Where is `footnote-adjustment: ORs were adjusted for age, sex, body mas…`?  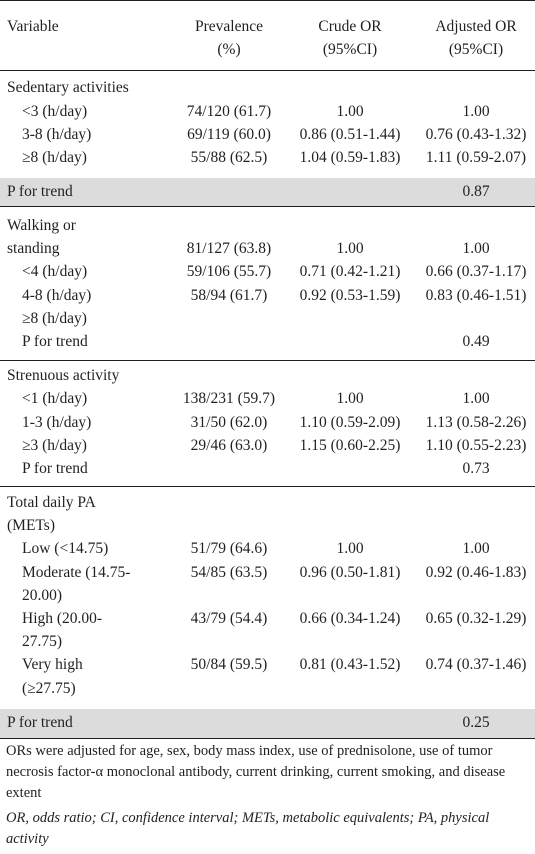
footnote-adjustment: ORs were adjusted for age, sex, body mas… is located at coordinates (256, 772).